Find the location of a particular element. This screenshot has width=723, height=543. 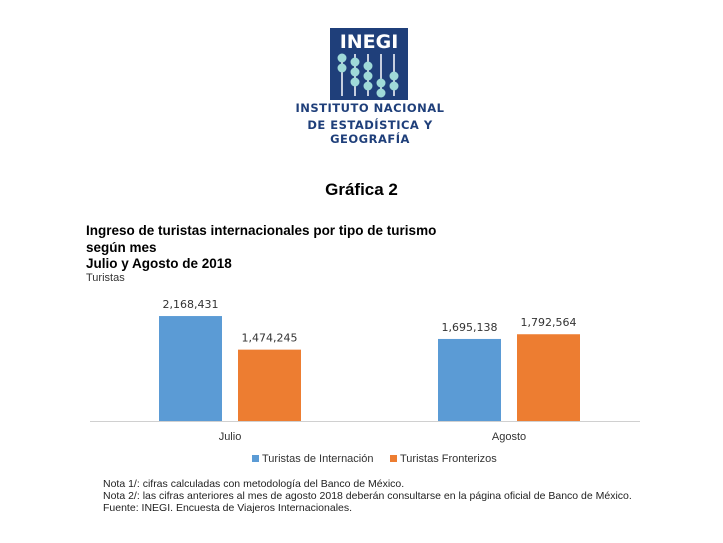

legend-item-fronterizos: Turistas Fronterizos is located at coordinates (443, 459).